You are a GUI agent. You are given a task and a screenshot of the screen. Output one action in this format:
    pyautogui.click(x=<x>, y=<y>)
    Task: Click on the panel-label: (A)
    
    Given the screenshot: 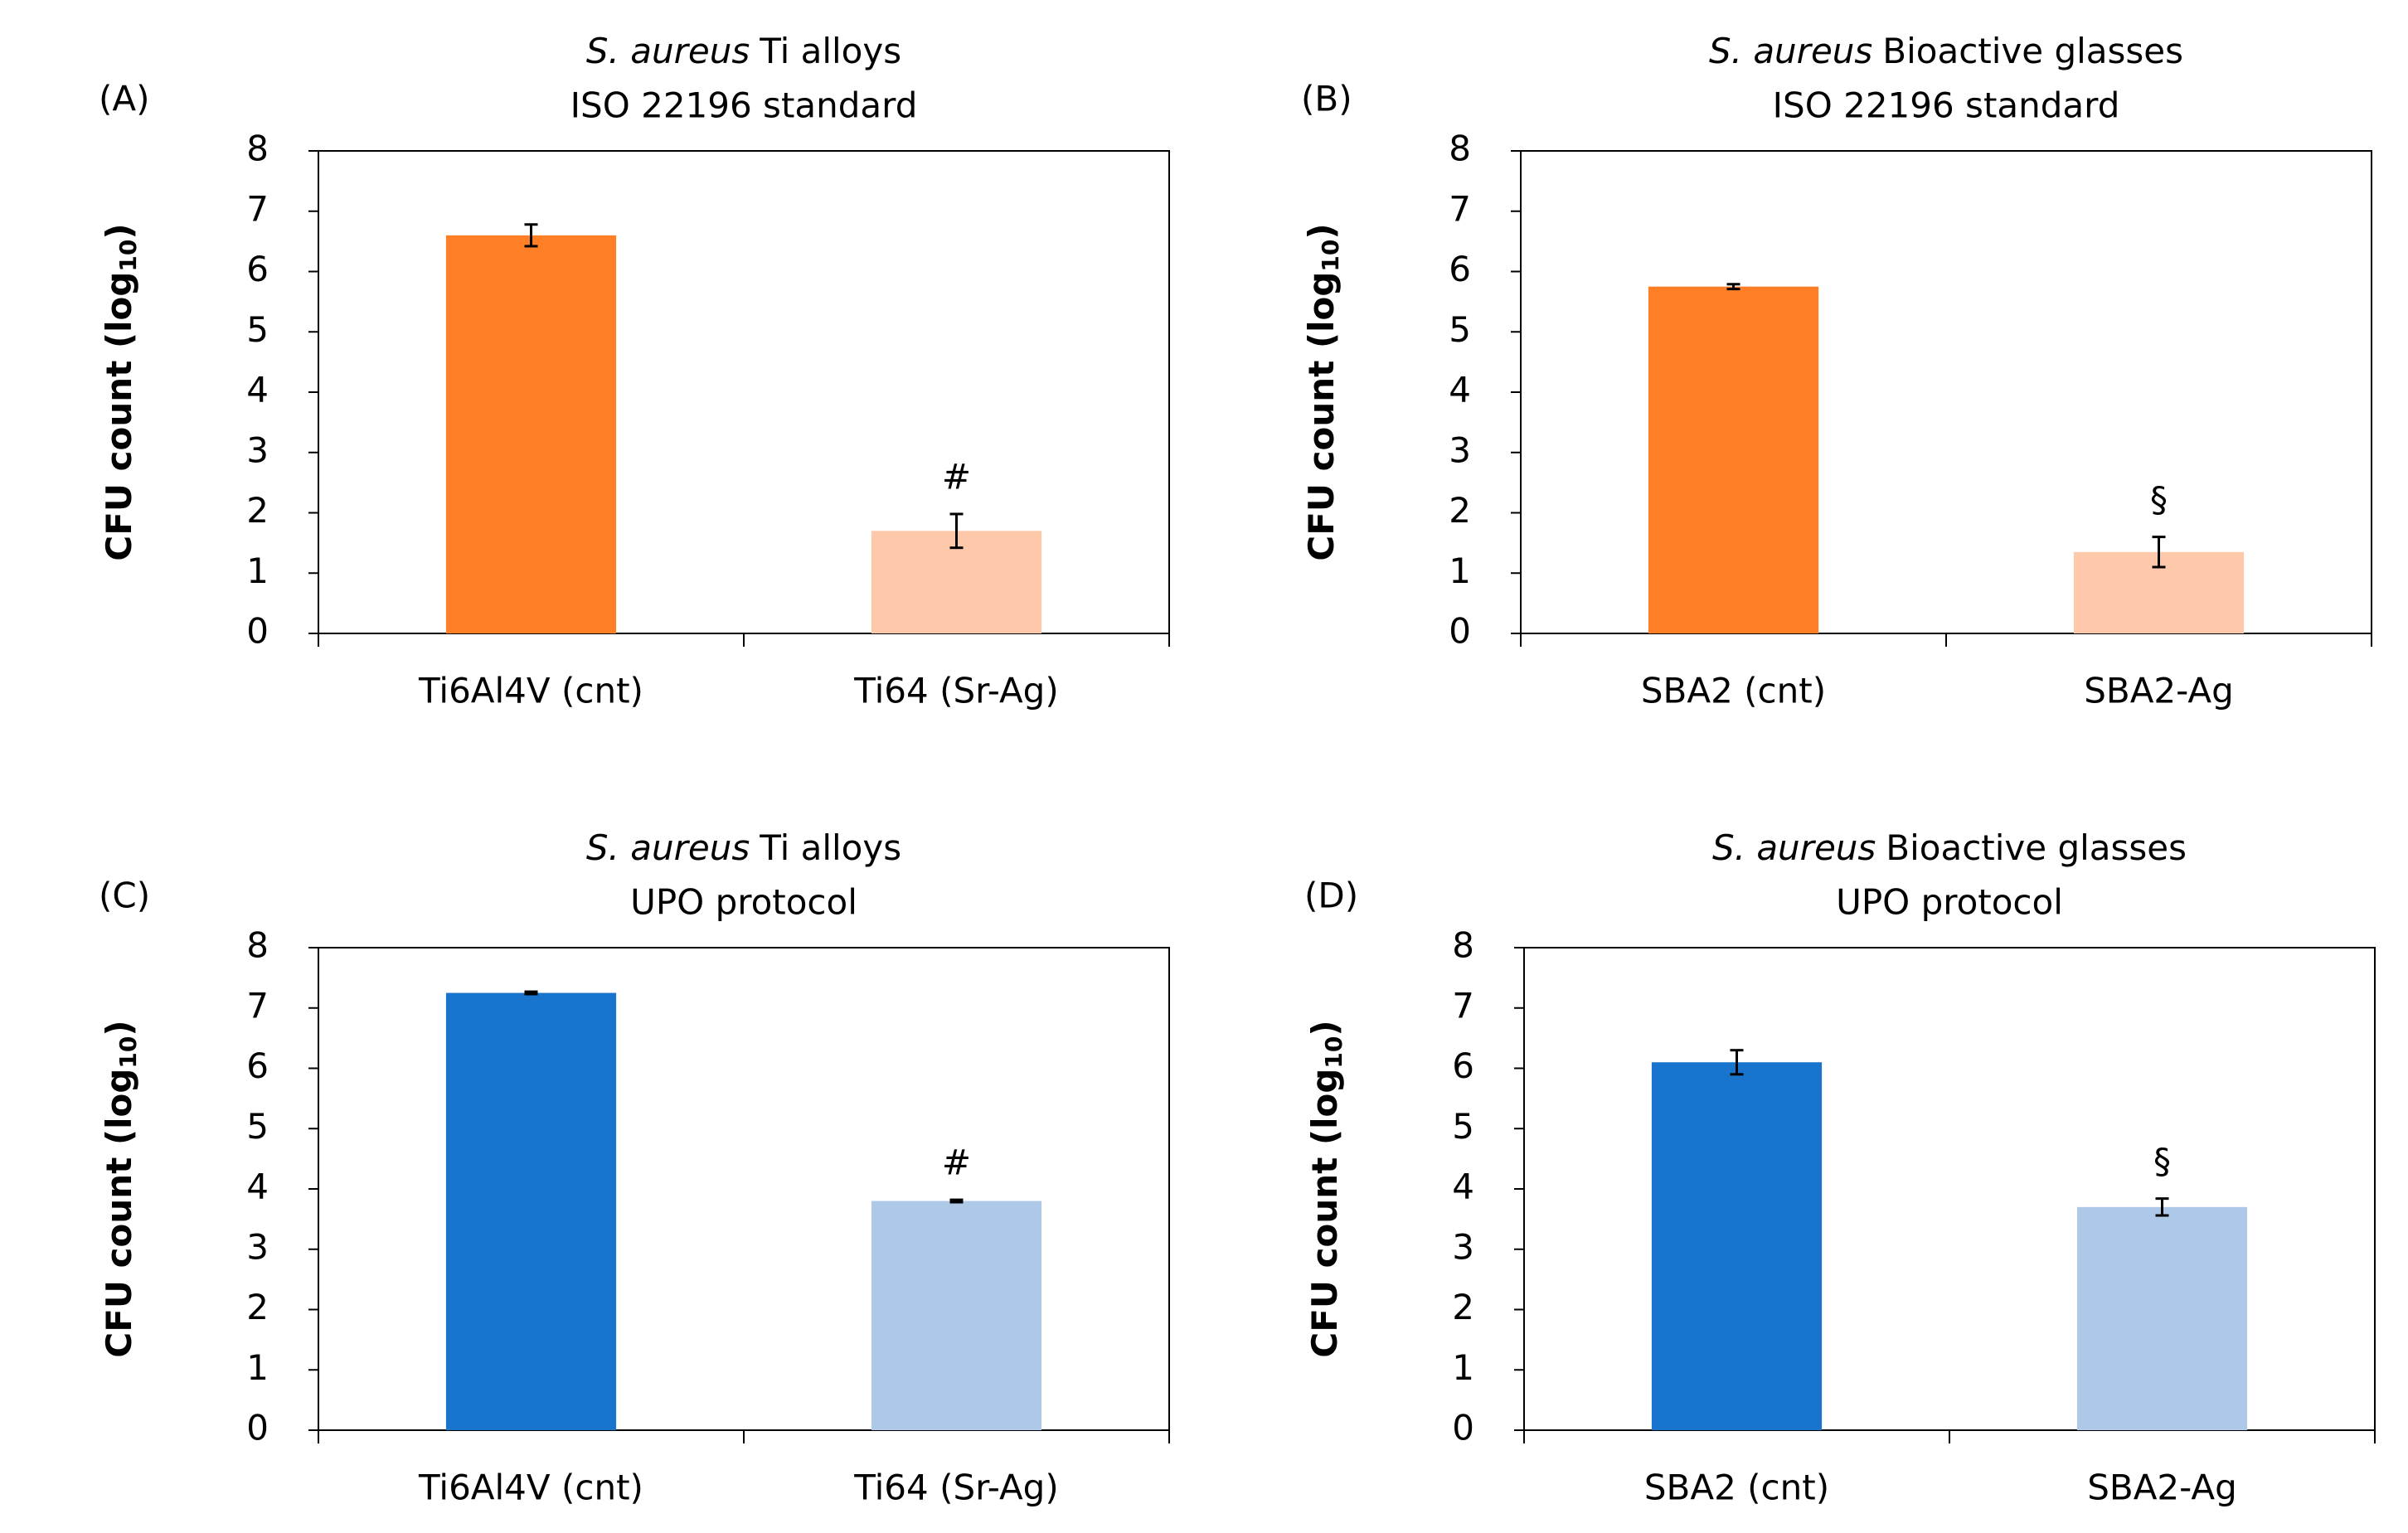 What is the action you would take?
    pyautogui.click(x=124, y=99)
    